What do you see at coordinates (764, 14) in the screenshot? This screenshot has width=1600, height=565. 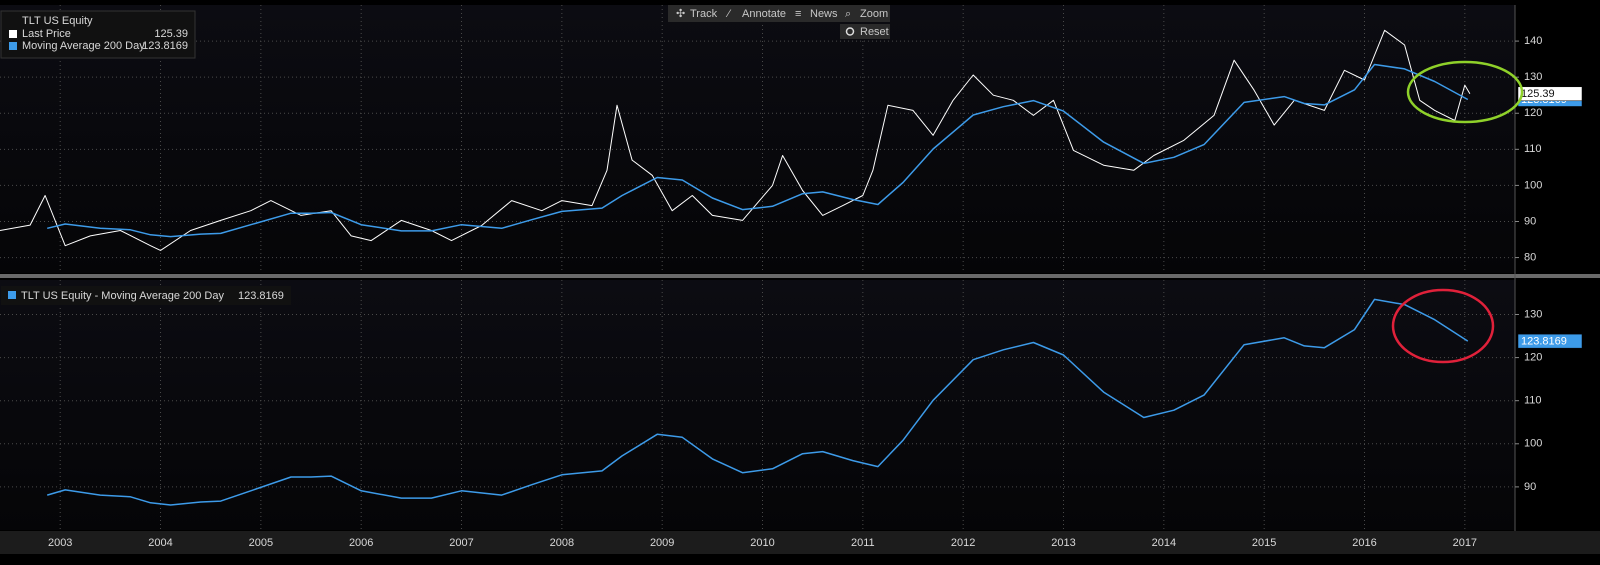 I see `button-label: Annotate` at bounding box center [764, 14].